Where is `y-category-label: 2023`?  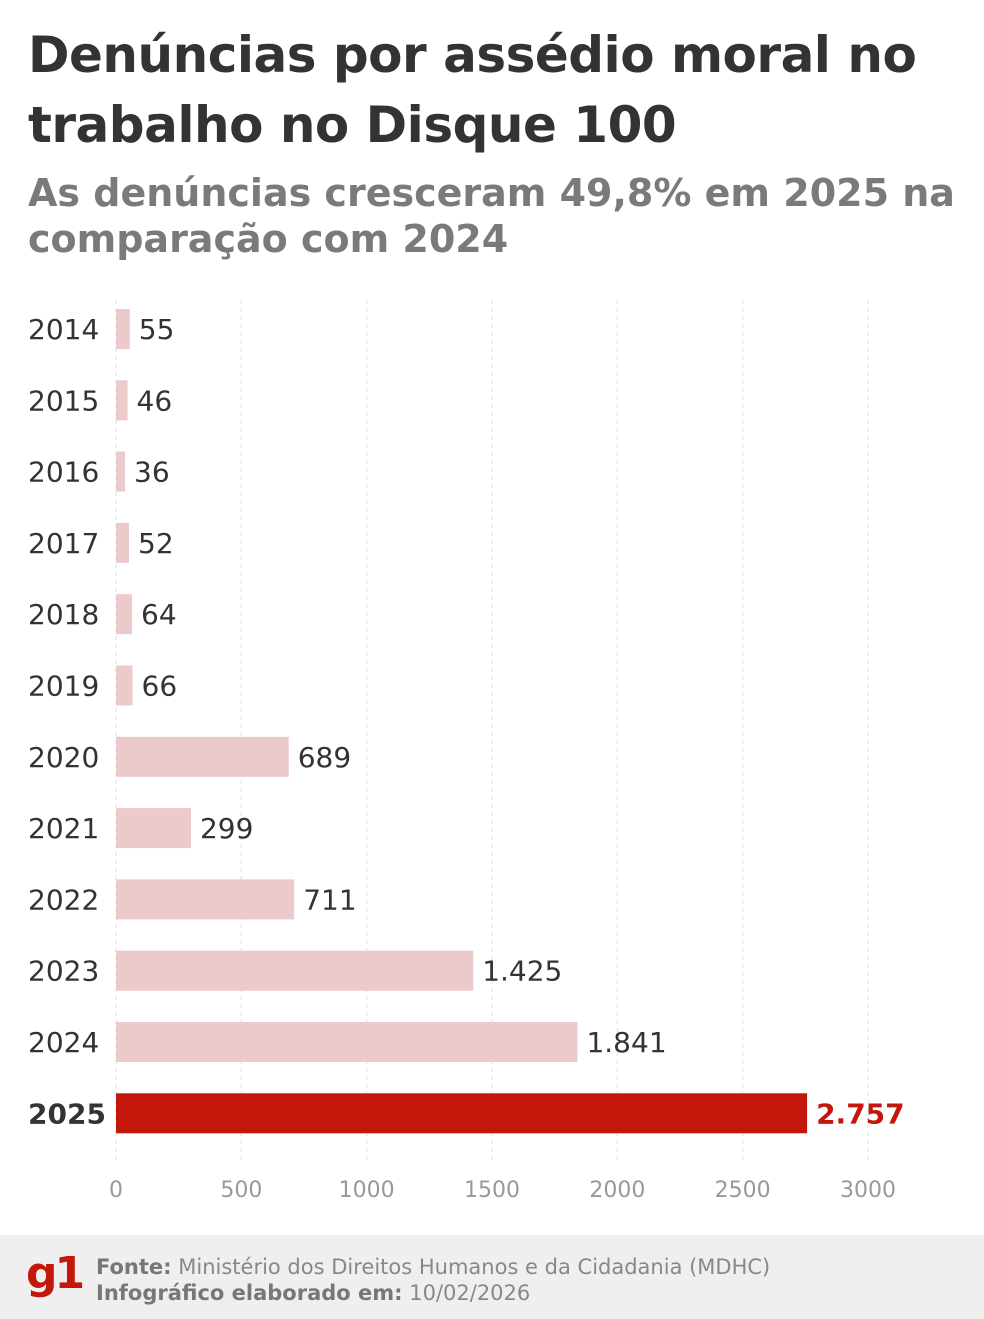 y-category-label: 2023 is located at coordinates (63, 971).